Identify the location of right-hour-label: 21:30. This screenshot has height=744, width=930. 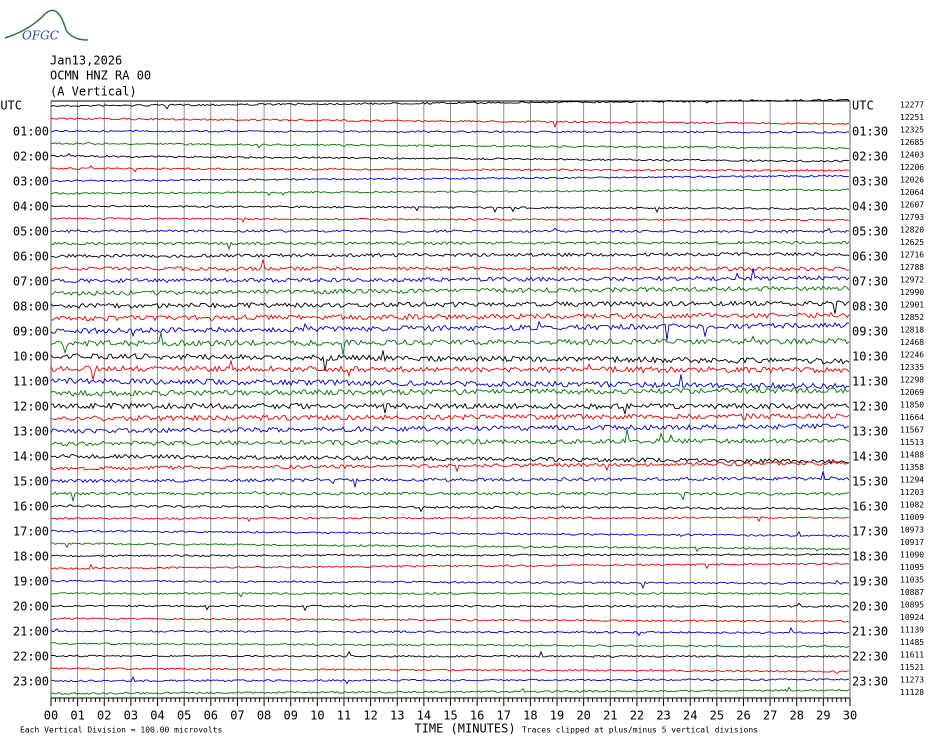
(870, 632).